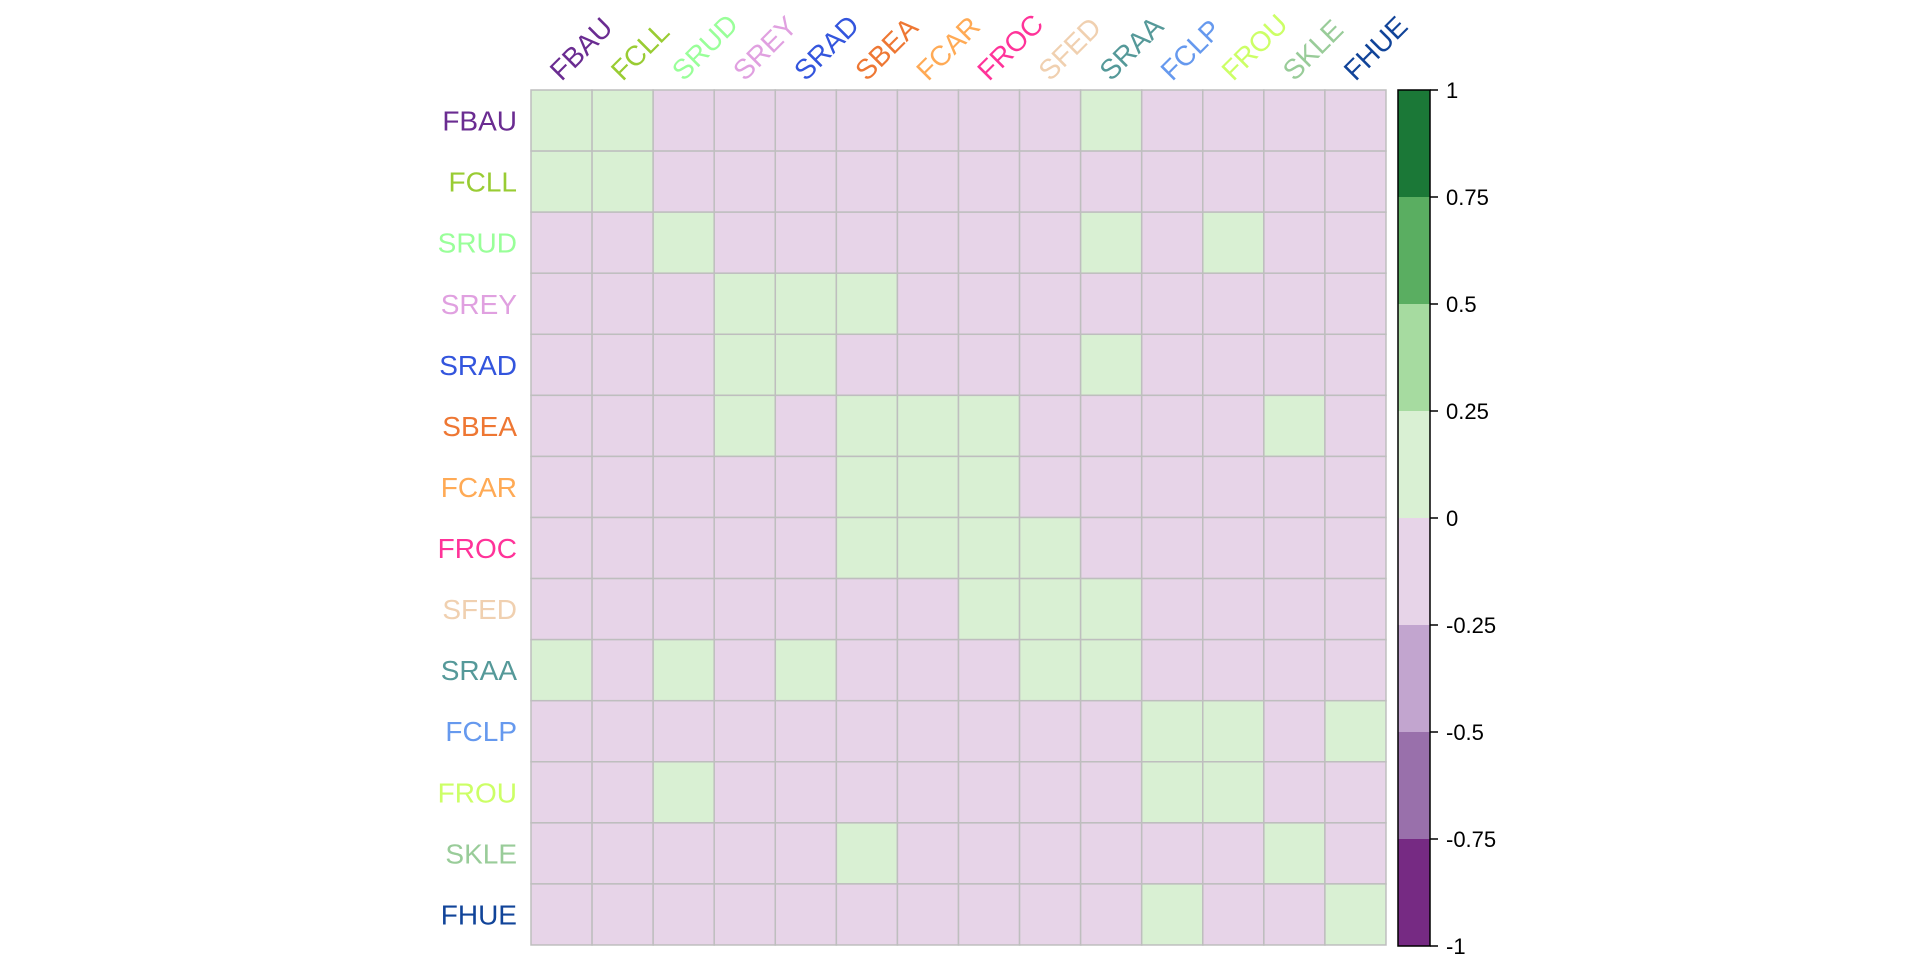 Image resolution: width=1920 pixels, height=960 pixels. I want to click on heatmap-cell-srad-sfed, so click(1050, 365).